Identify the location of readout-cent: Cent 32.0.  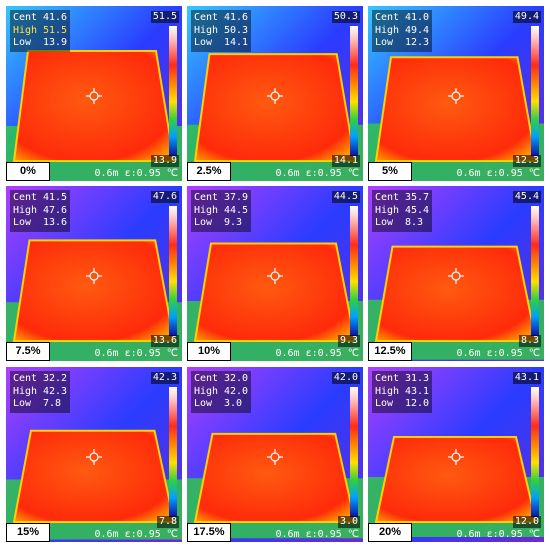
(221, 379).